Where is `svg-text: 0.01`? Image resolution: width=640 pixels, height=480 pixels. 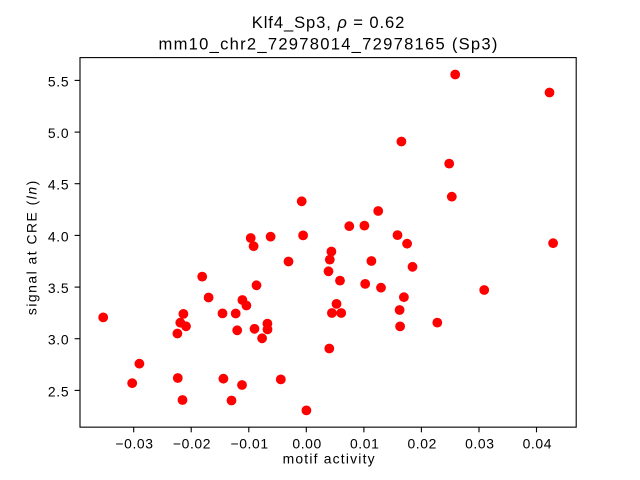 svg-text: 0.01 is located at coordinates (364, 444).